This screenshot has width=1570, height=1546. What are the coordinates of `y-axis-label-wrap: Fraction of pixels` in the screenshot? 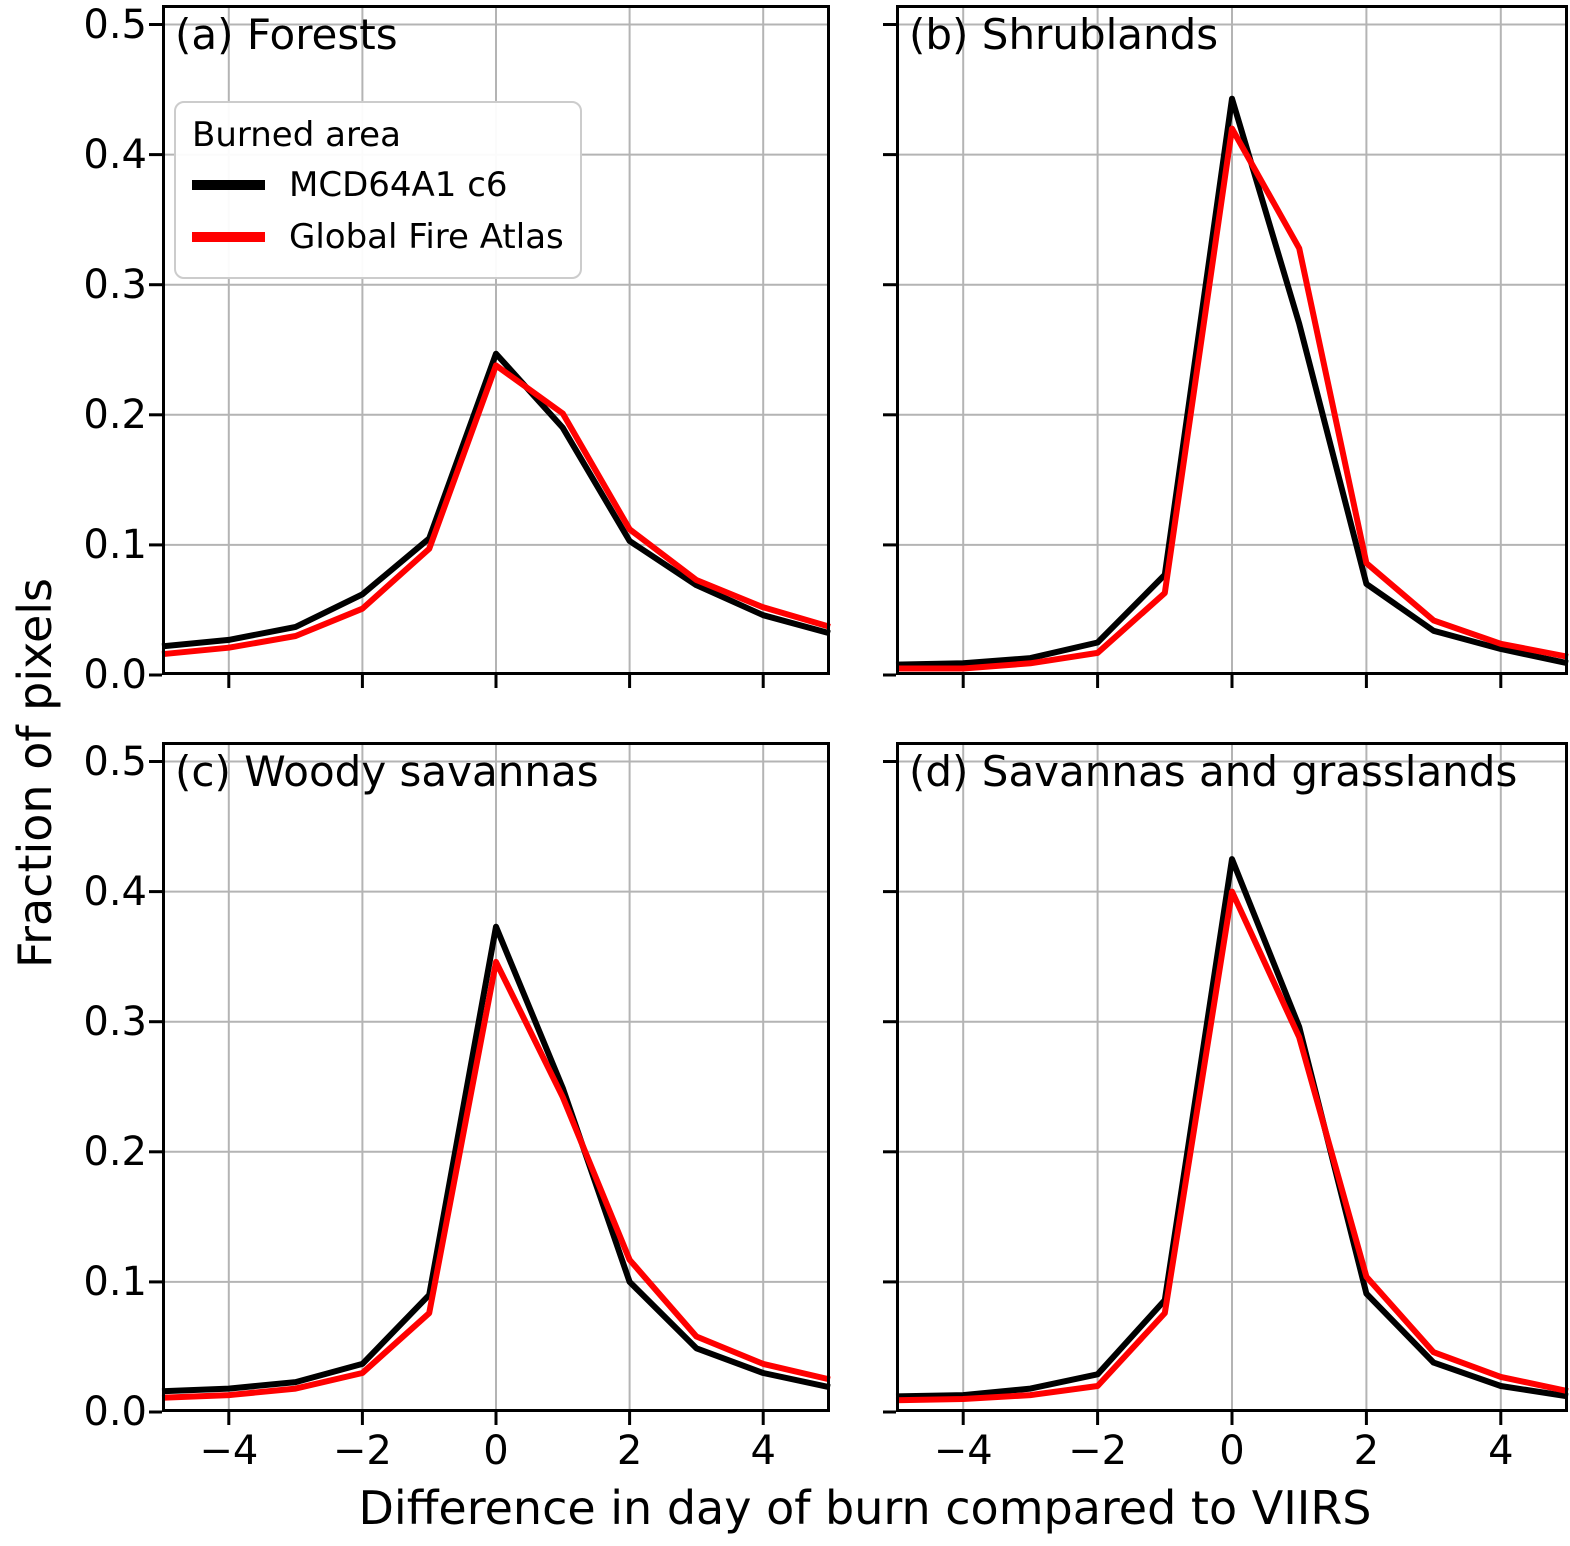 It's located at (35, 773).